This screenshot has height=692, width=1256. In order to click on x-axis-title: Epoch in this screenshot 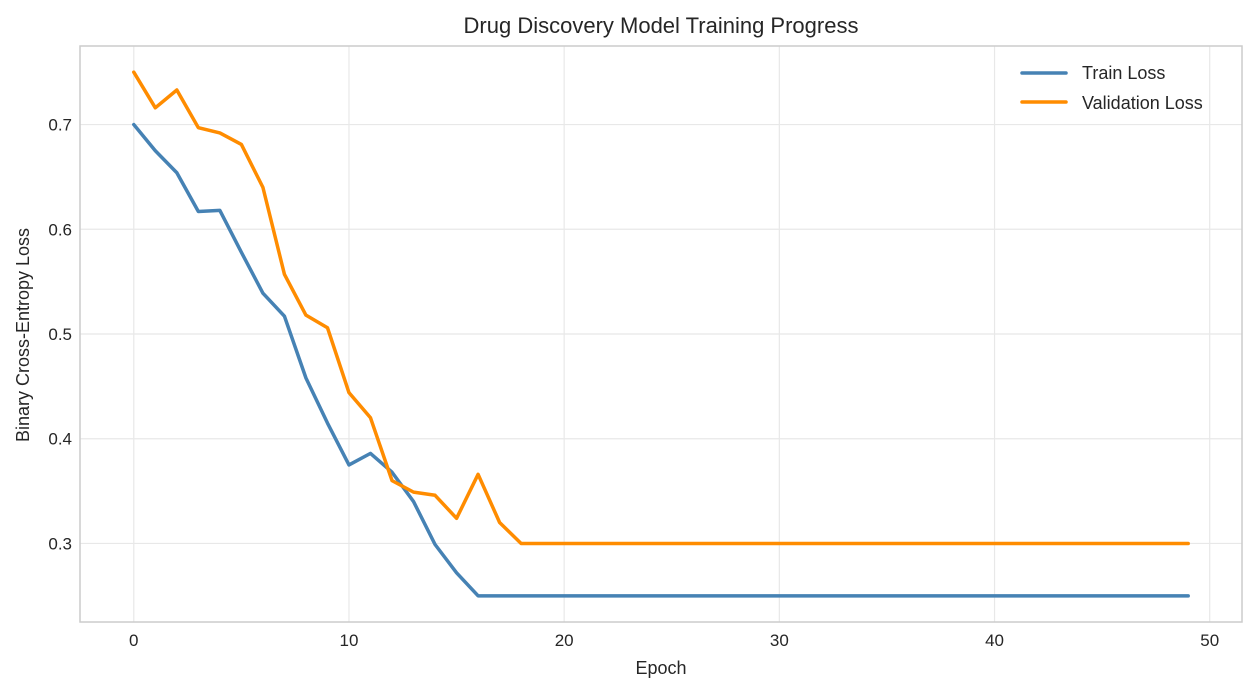, I will do `click(660, 668)`.